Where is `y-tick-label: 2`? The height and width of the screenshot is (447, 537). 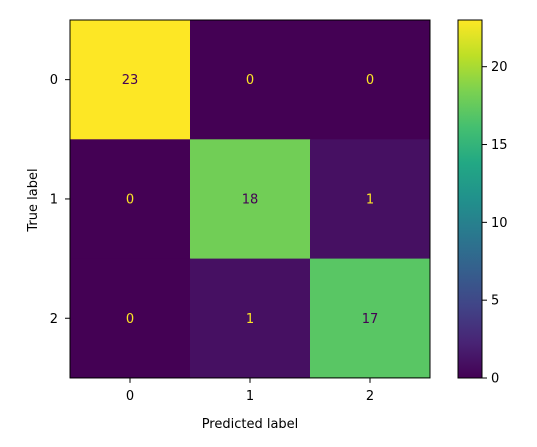
y-tick-label: 2 is located at coordinates (54, 319).